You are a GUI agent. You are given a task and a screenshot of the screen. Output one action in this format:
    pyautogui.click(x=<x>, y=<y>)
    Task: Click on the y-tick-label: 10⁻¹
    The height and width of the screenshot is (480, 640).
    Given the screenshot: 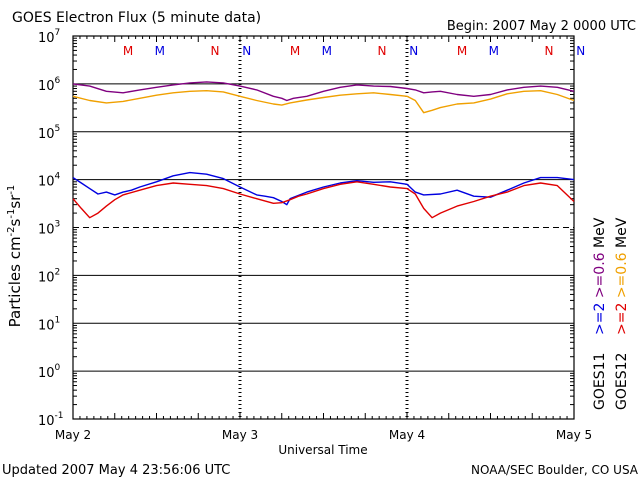 What is the action you would take?
    pyautogui.click(x=51, y=420)
    